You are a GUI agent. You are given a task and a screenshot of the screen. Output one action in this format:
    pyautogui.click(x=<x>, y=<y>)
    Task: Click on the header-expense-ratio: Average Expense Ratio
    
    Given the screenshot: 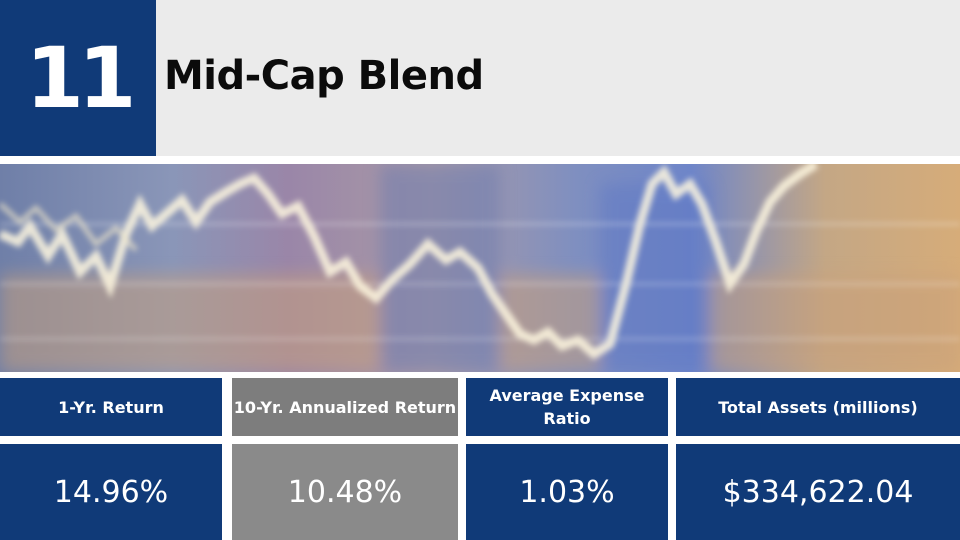 What is the action you would take?
    pyautogui.click(x=567, y=407)
    